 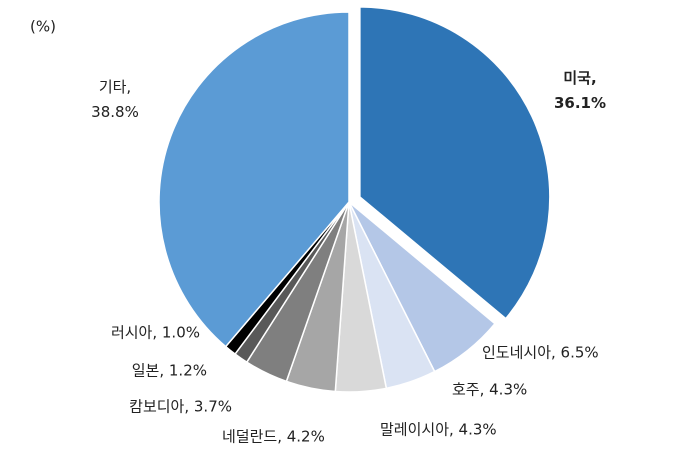 I want to click on data-label: 인도네시아, 6.5%, so click(x=540, y=353).